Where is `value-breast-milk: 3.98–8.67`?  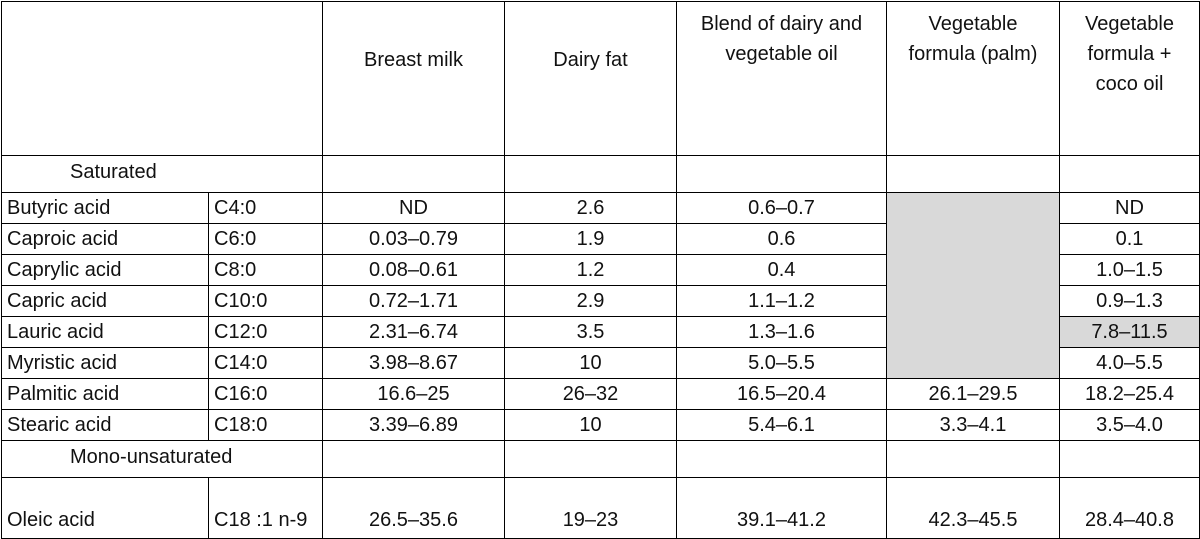 value-breast-milk: 3.98–8.67 is located at coordinates (413, 363).